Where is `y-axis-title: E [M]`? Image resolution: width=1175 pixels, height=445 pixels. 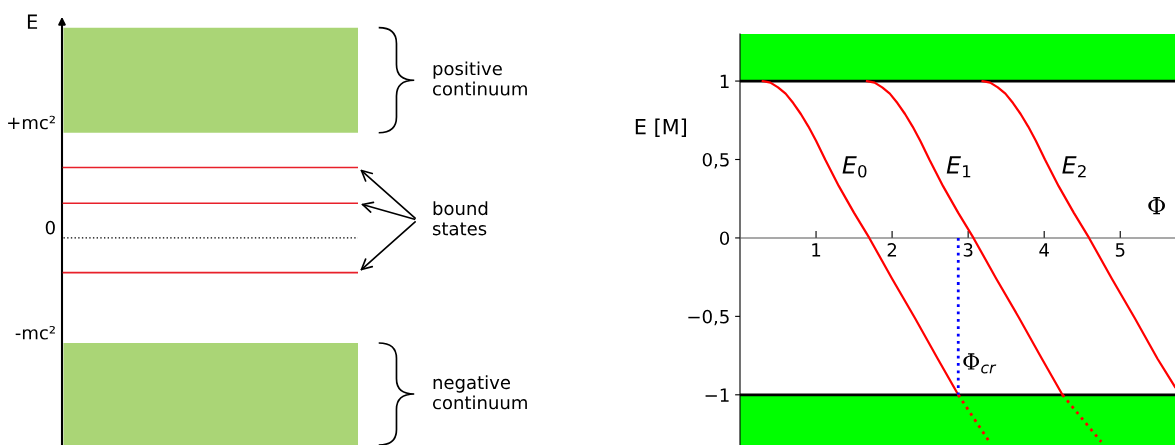 y-axis-title: E [M] is located at coordinates (661, 128).